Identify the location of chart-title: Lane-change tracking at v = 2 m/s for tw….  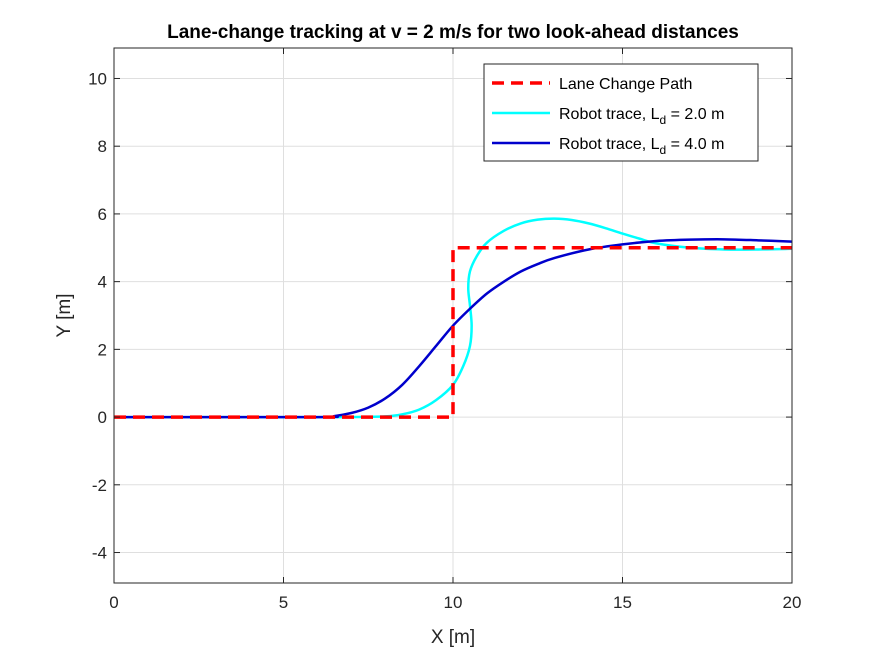
(453, 32).